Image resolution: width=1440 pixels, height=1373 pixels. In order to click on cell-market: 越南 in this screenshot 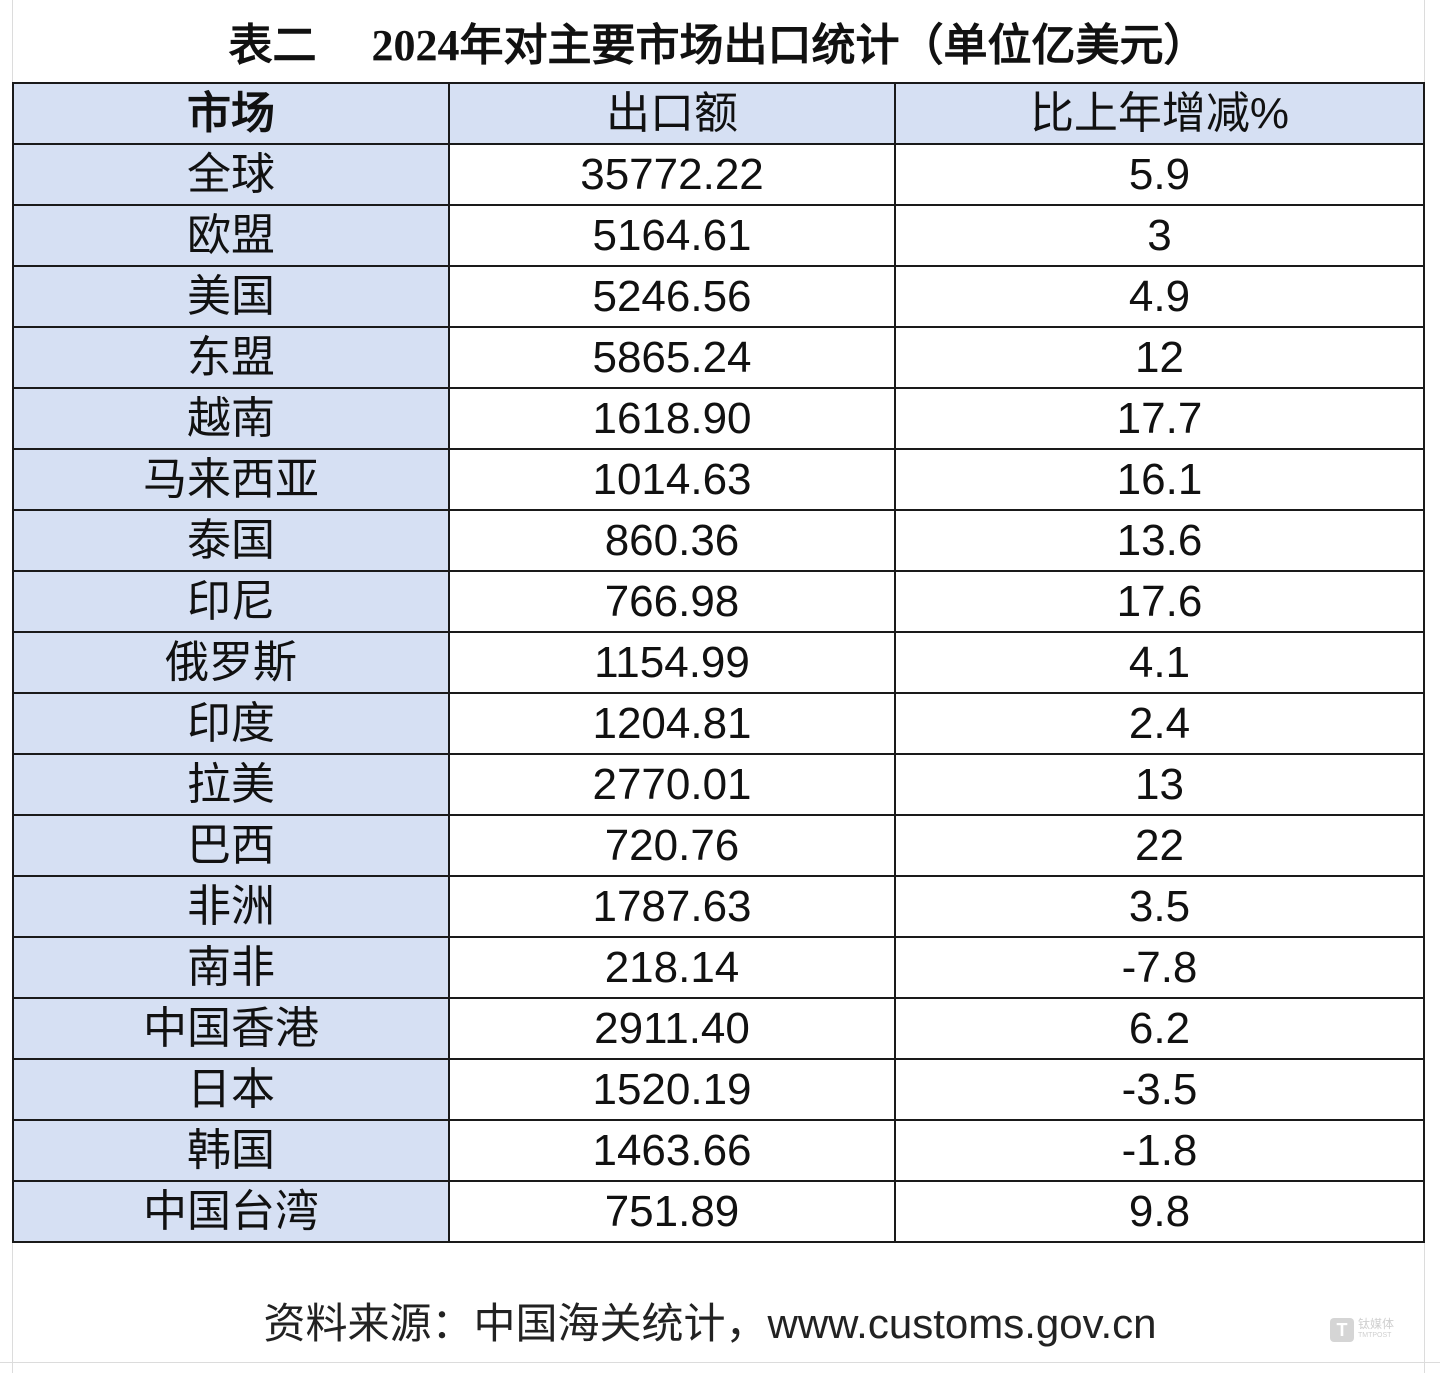, I will do `click(231, 418)`.